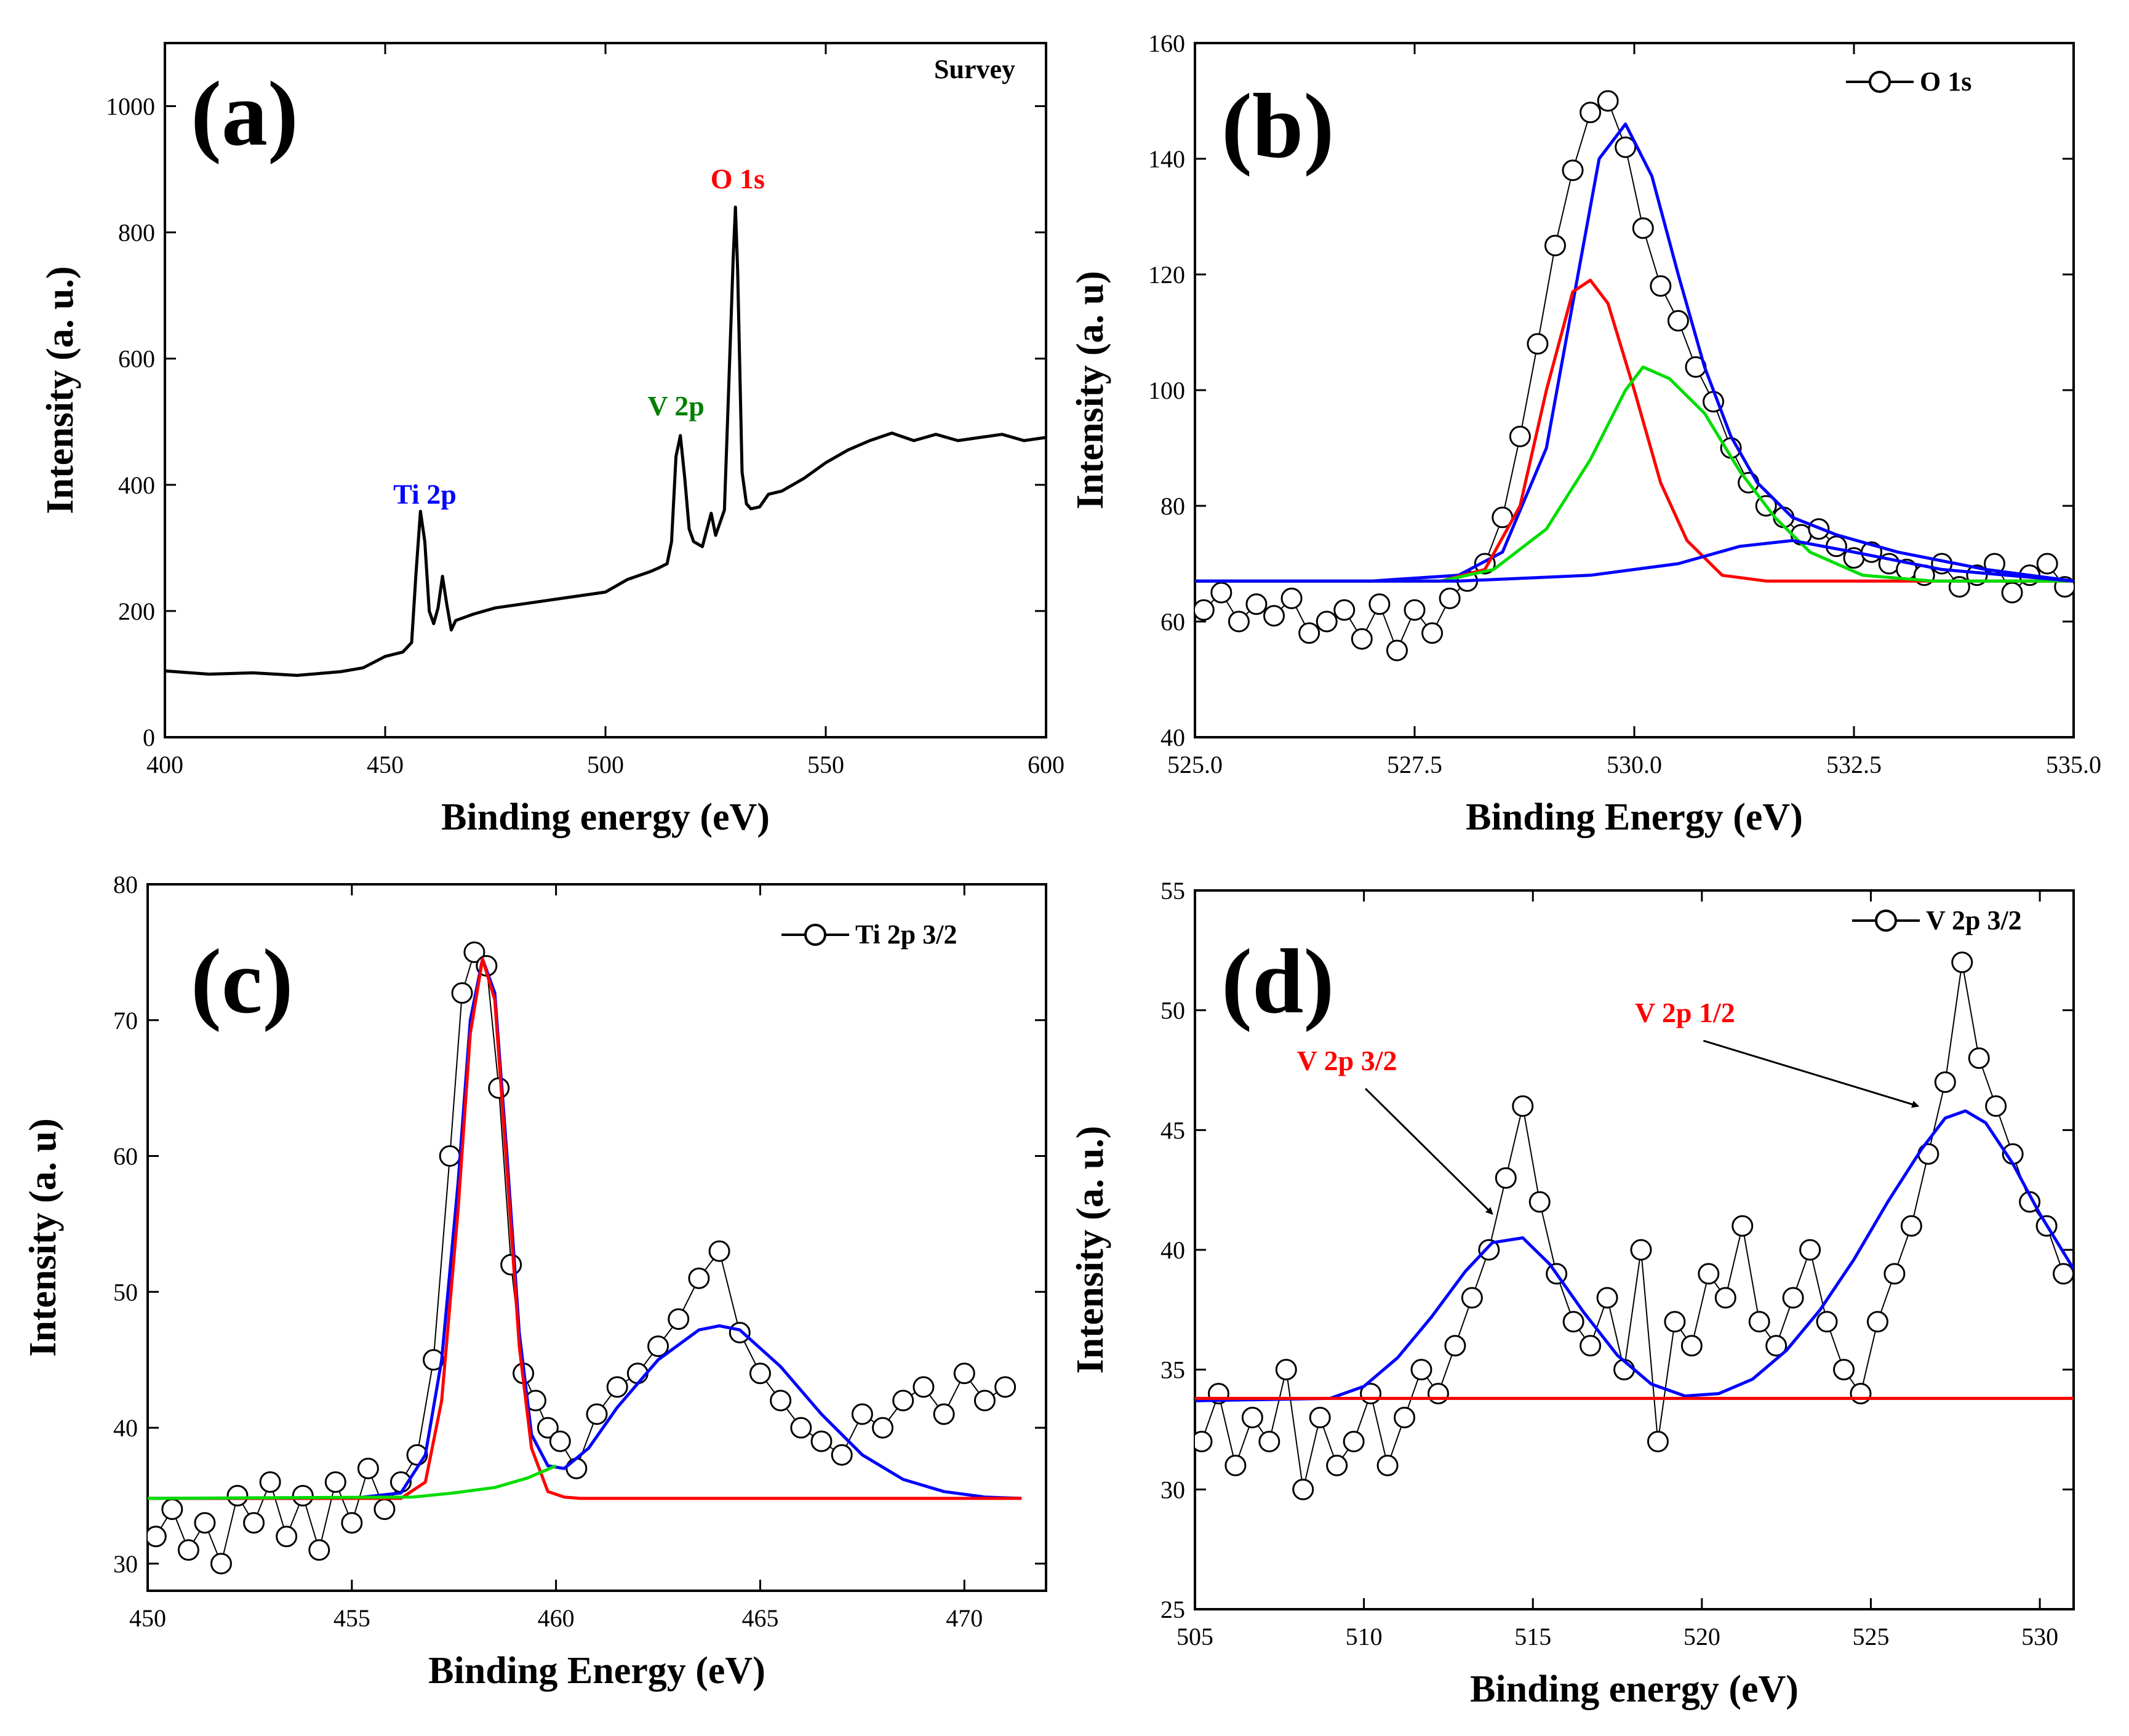 The height and width of the screenshot is (1736, 2129). Describe the element at coordinates (1974, 920) in the screenshot. I see `legend-label: V 2p 3/2` at that location.